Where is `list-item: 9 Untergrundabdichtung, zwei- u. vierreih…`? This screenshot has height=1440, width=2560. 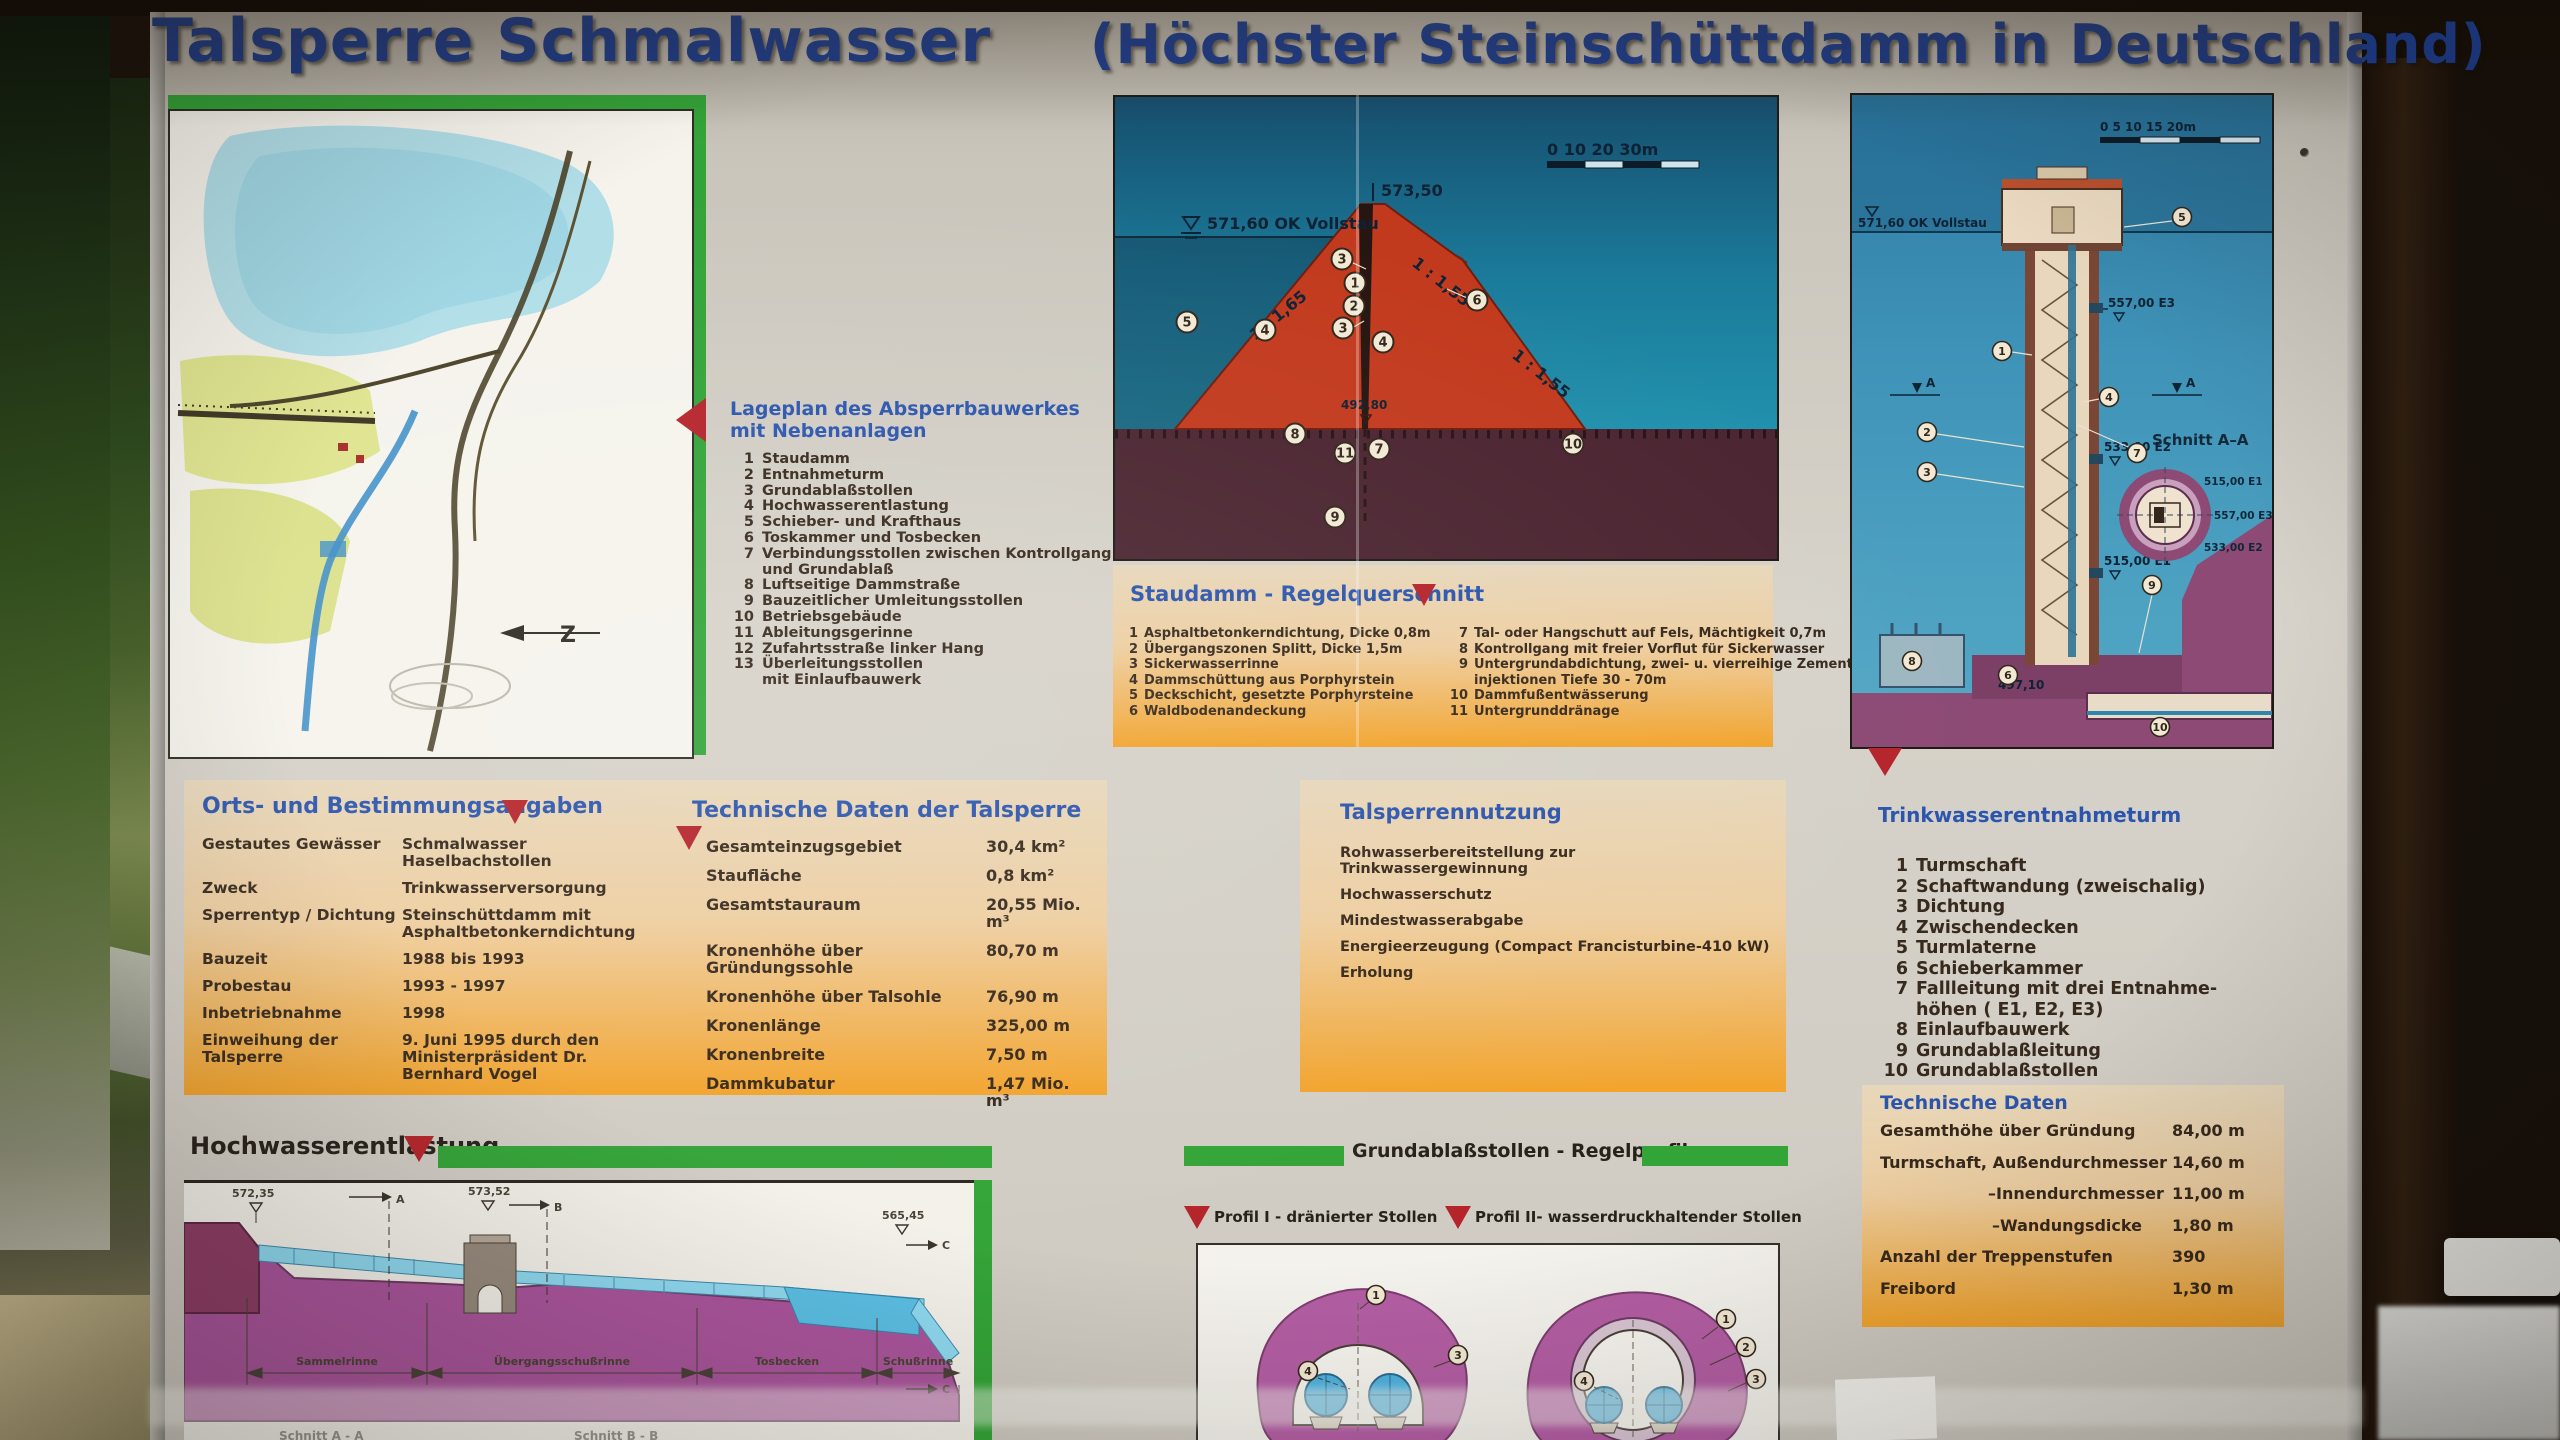 list-item: 9 Untergrundabdichtung, zwei- u. vierreih… is located at coordinates (1658, 672).